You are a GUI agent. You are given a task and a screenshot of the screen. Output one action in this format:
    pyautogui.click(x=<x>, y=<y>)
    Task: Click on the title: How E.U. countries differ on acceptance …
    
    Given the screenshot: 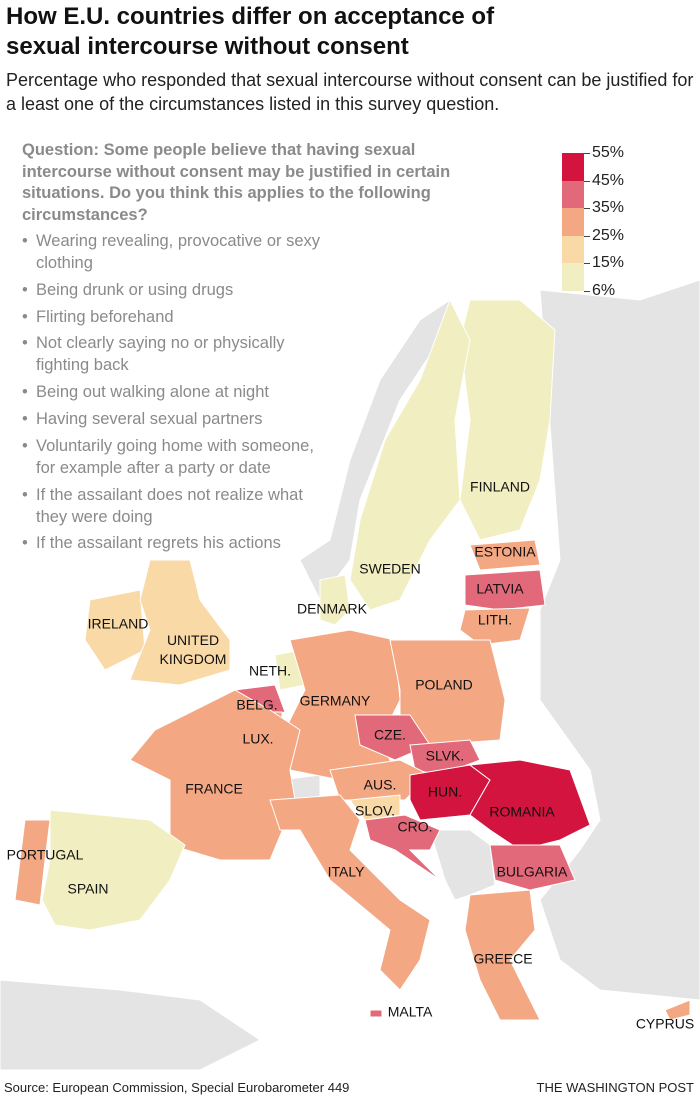 What is the action you would take?
    pyautogui.click(x=250, y=31)
    